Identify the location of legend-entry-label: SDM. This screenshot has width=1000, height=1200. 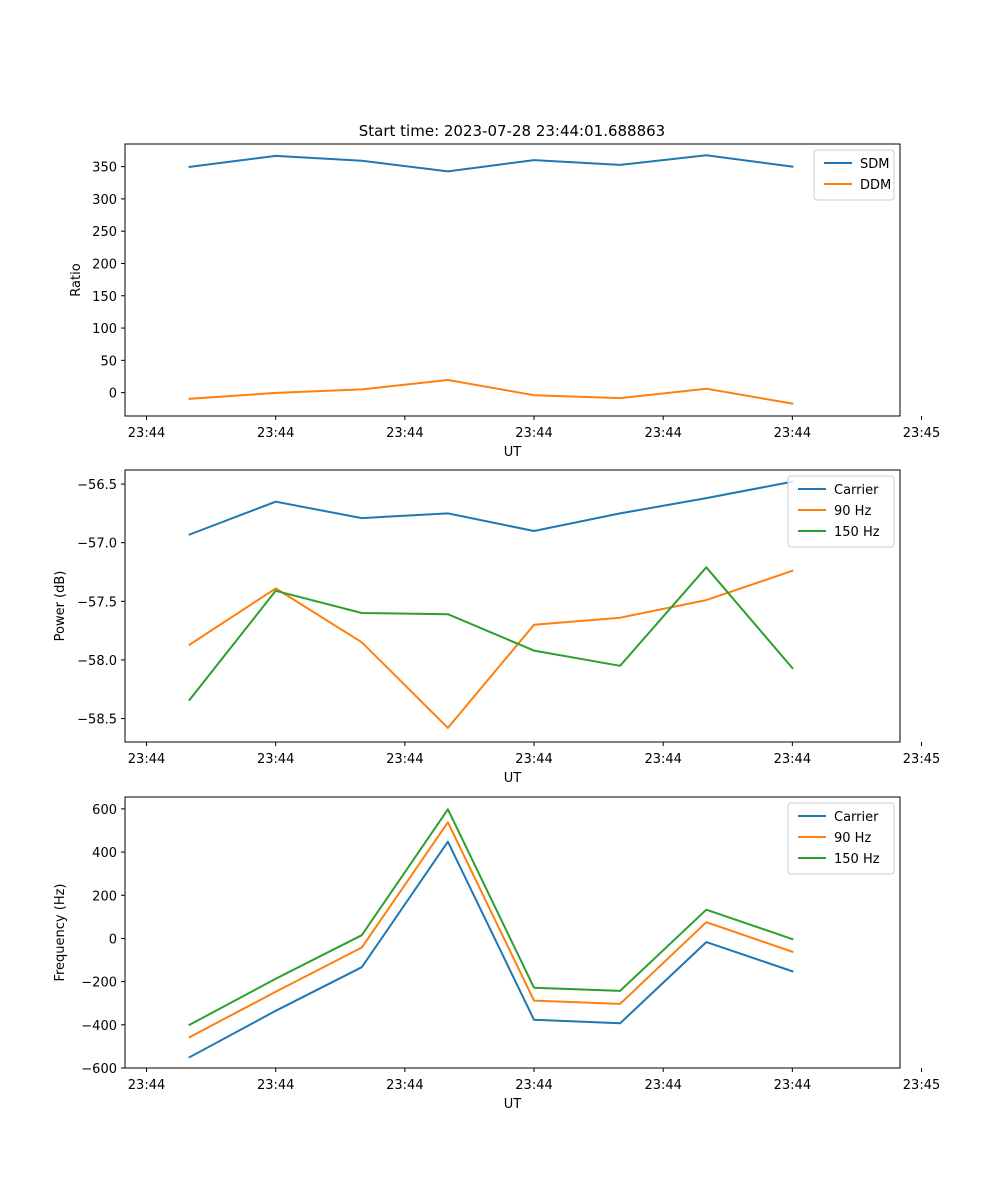
(874, 164).